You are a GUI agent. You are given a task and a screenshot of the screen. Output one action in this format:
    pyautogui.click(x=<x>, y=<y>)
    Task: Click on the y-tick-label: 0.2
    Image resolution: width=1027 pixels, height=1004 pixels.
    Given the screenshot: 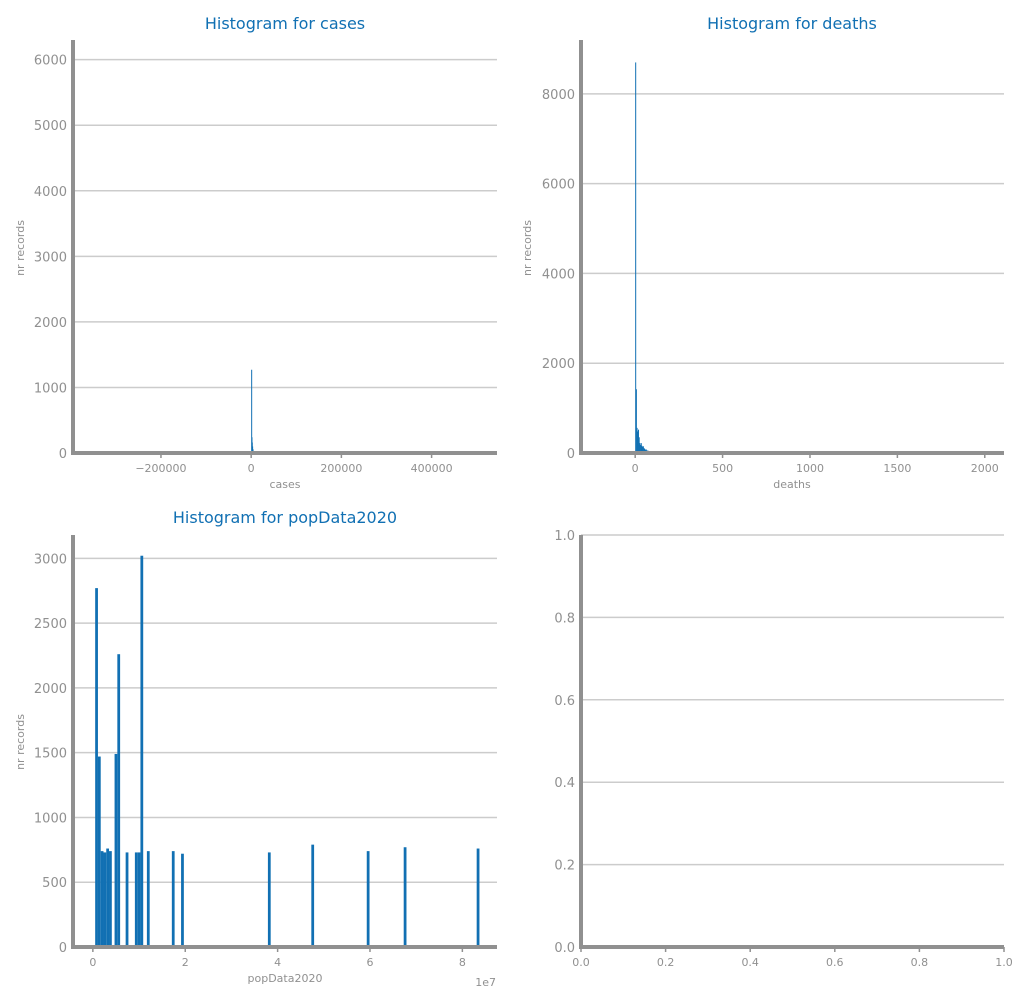 What is the action you would take?
    pyautogui.click(x=564, y=866)
    